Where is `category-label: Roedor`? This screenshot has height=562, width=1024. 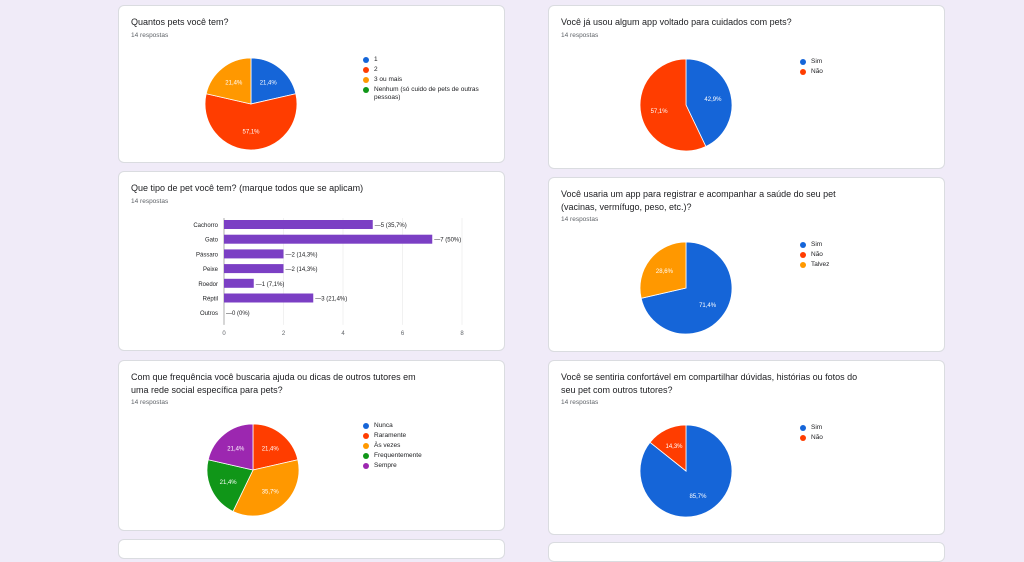 category-label: Roedor is located at coordinates (208, 285).